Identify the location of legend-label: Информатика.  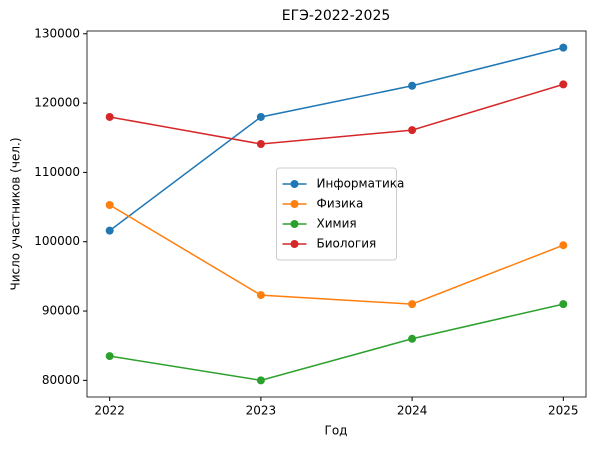
(361, 184).